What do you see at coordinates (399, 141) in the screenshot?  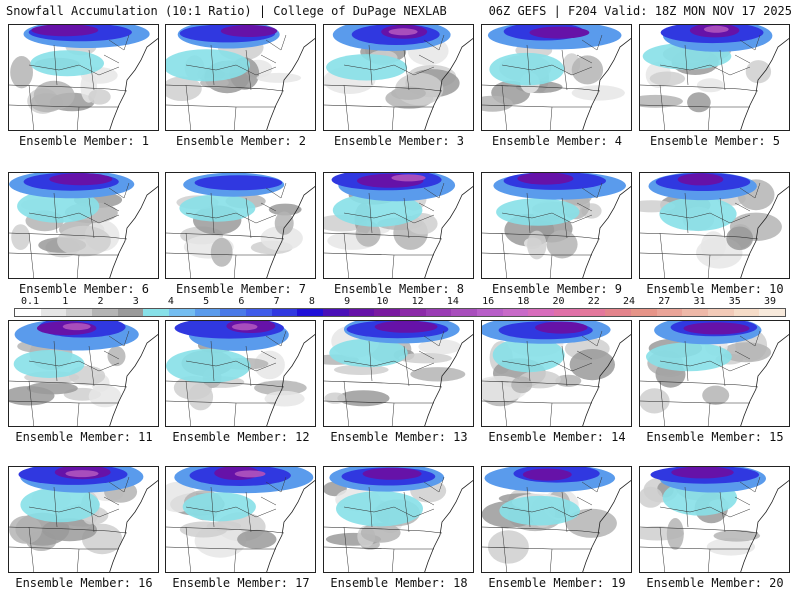 I see `ensemble-member-label: Ensemble Member: 3` at bounding box center [399, 141].